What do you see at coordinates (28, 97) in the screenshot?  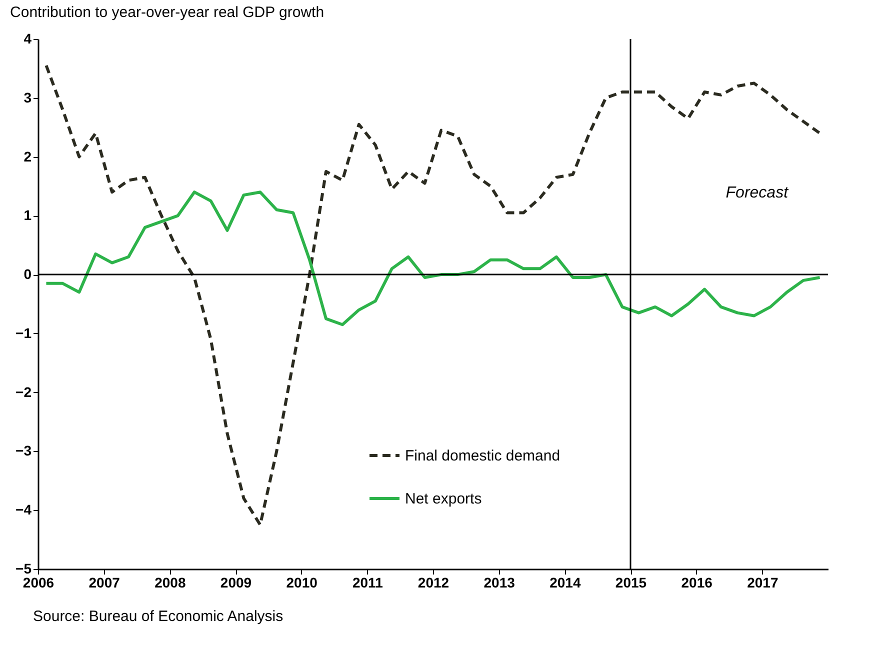 I see `y-tick-label: 3` at bounding box center [28, 97].